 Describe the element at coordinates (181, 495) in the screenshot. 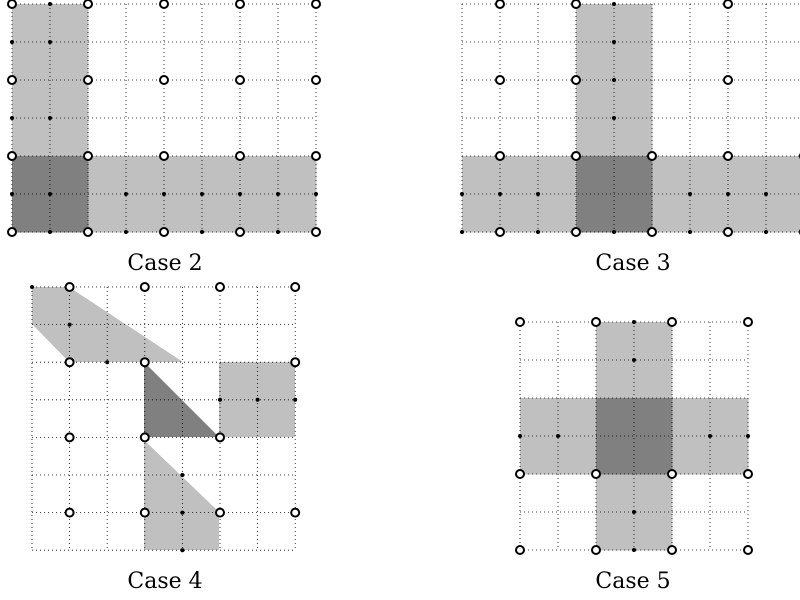

I see `trapezoid-region` at that location.